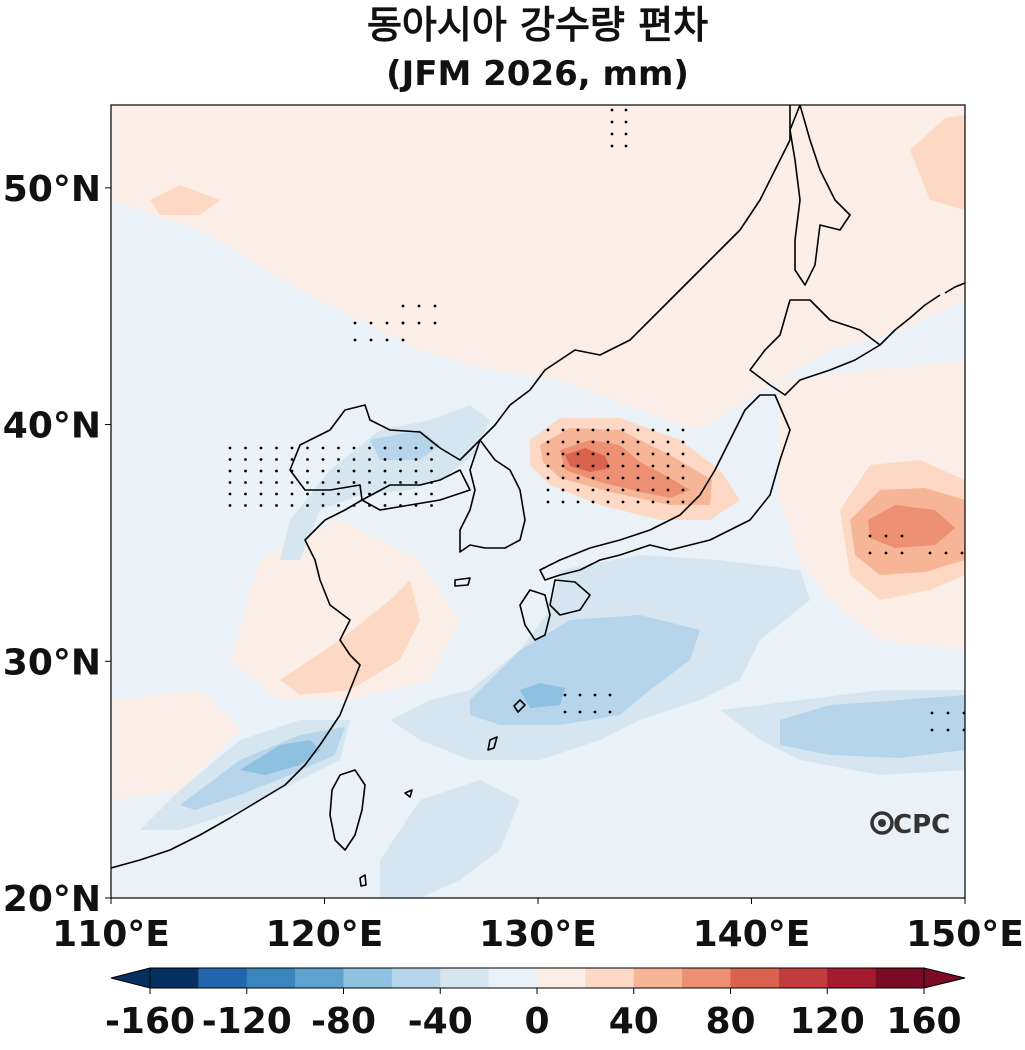 This screenshot has height=1050, width=1025. I want to click on colorbar-label: 40, so click(634, 1021).